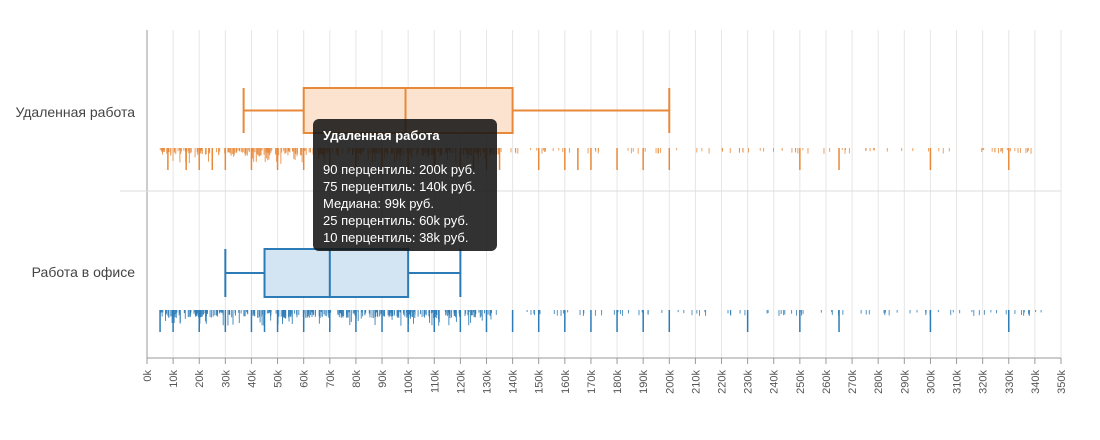 The width and height of the screenshot is (1100, 440). Describe the element at coordinates (618, 382) in the screenshot. I see `tick-label: 180k` at that location.